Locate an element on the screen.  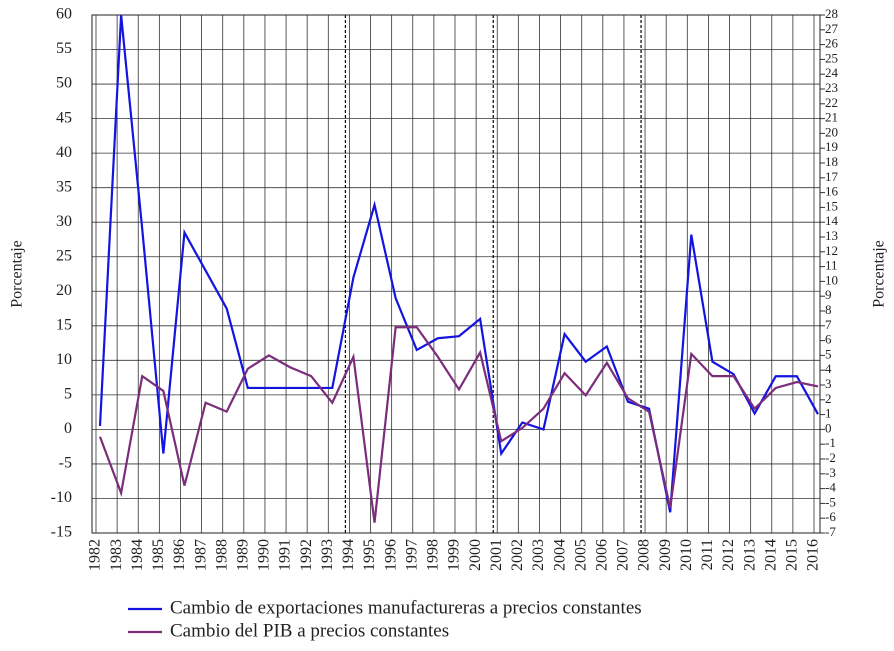
y2-tick-label: 27 is located at coordinates (832, 28).